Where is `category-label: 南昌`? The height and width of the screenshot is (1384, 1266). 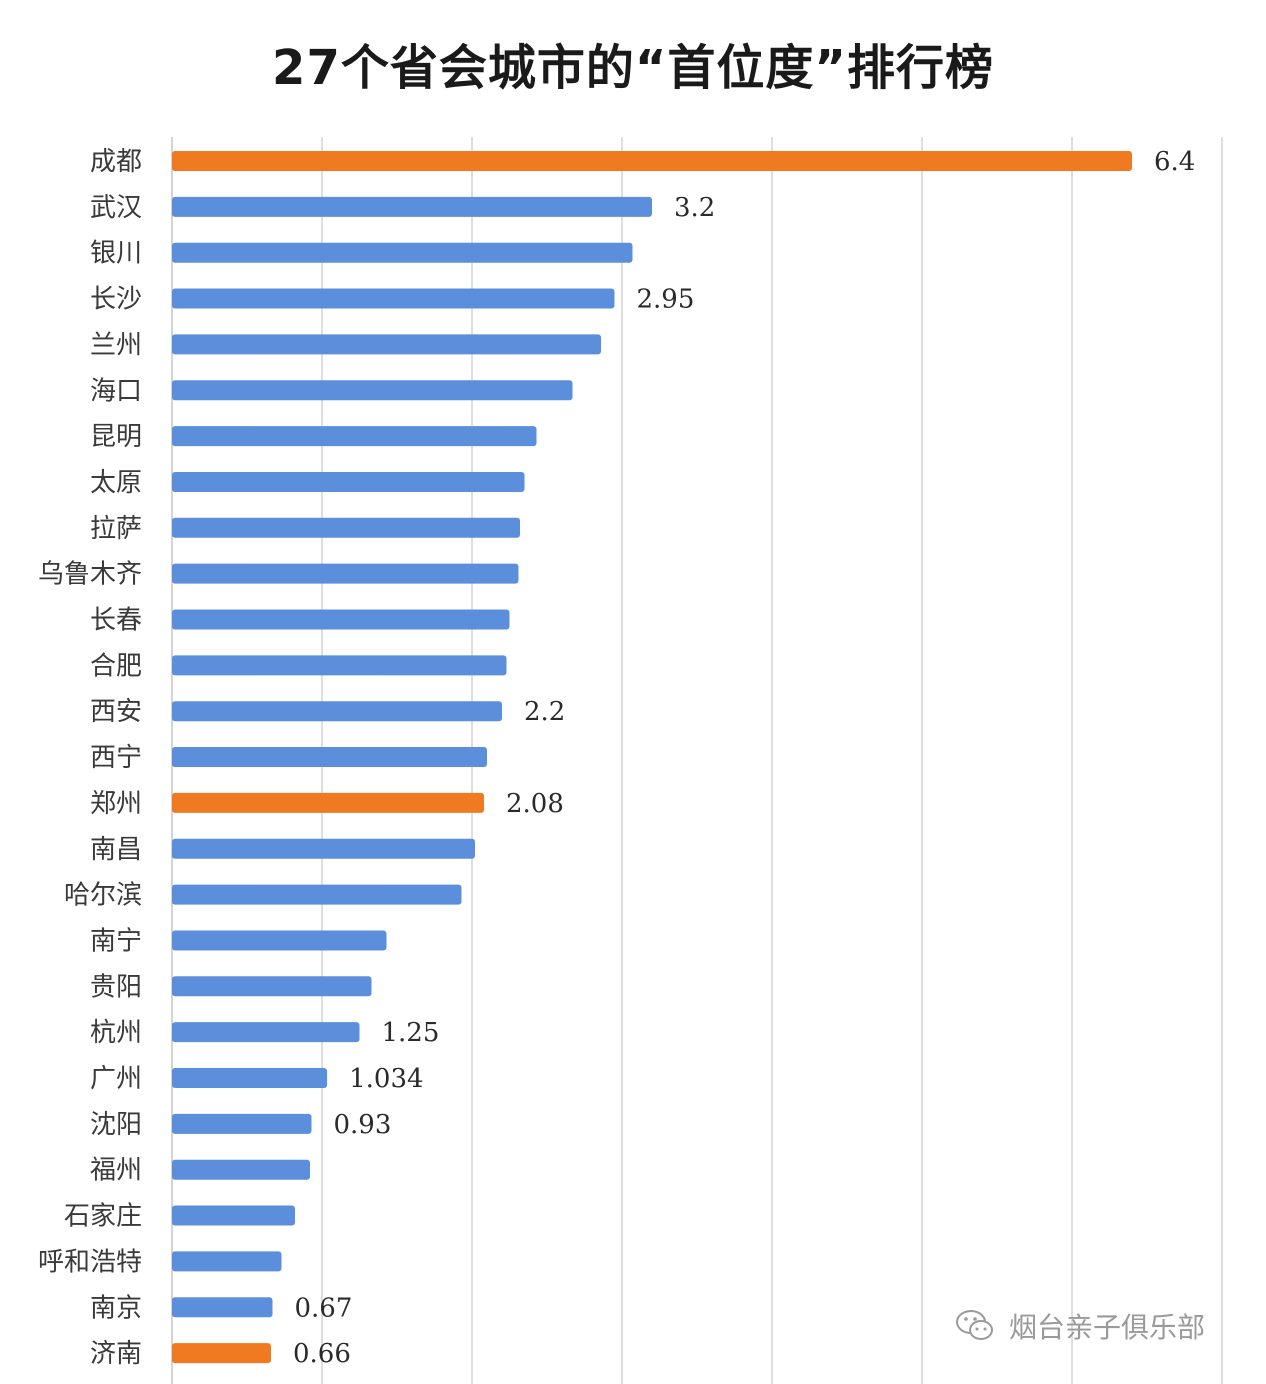 category-label: 南昌 is located at coordinates (116, 850).